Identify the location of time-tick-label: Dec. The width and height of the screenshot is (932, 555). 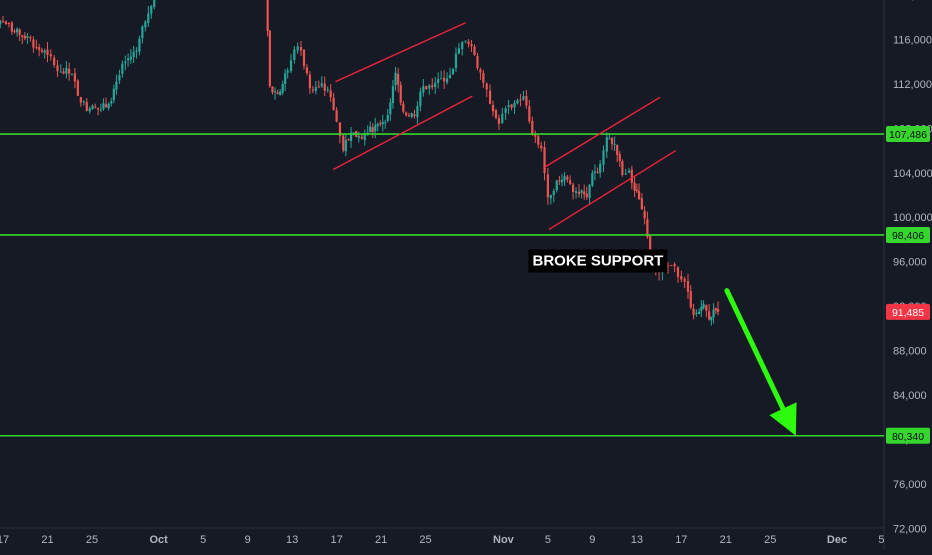
(837, 540).